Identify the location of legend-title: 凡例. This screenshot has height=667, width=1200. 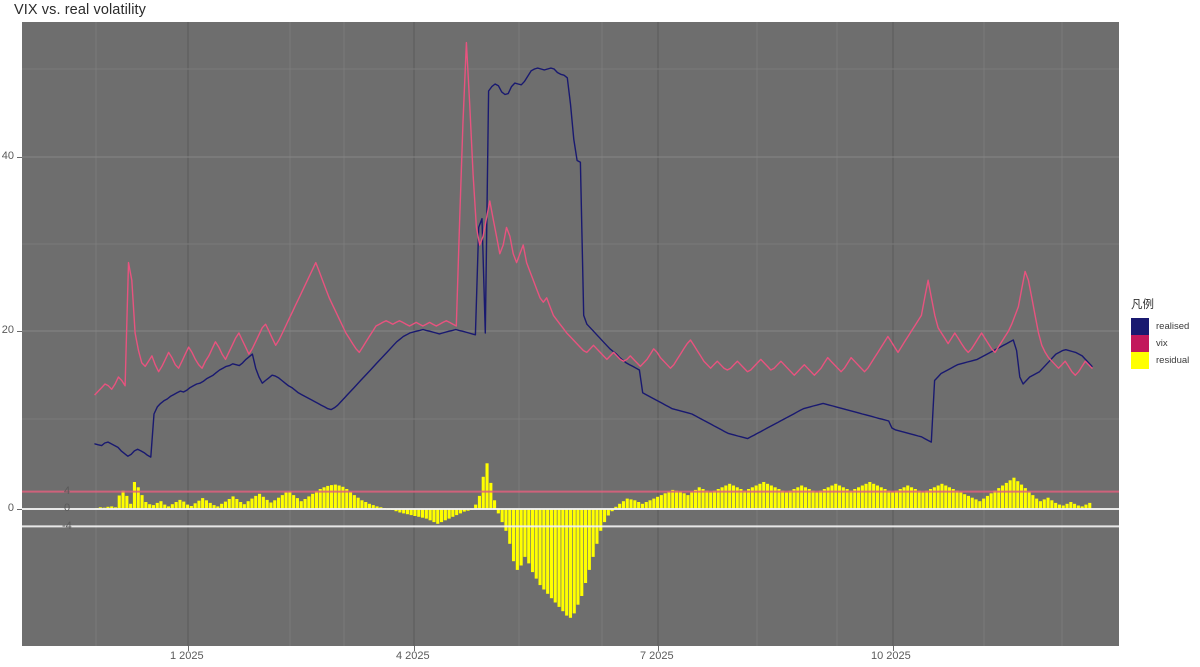
(1142, 305).